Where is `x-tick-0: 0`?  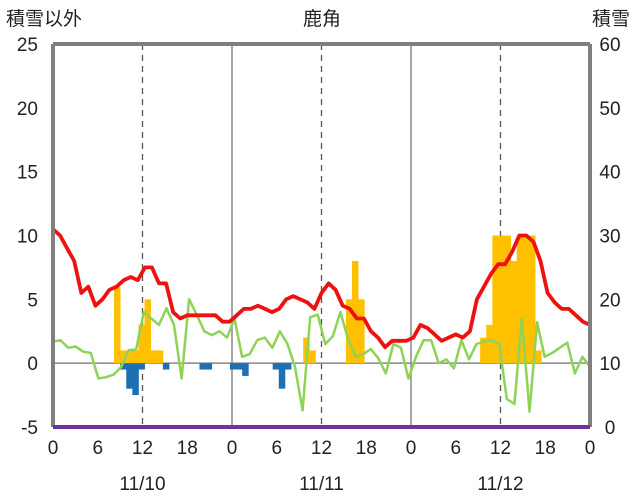 x-tick-0: 0 is located at coordinates (53, 448).